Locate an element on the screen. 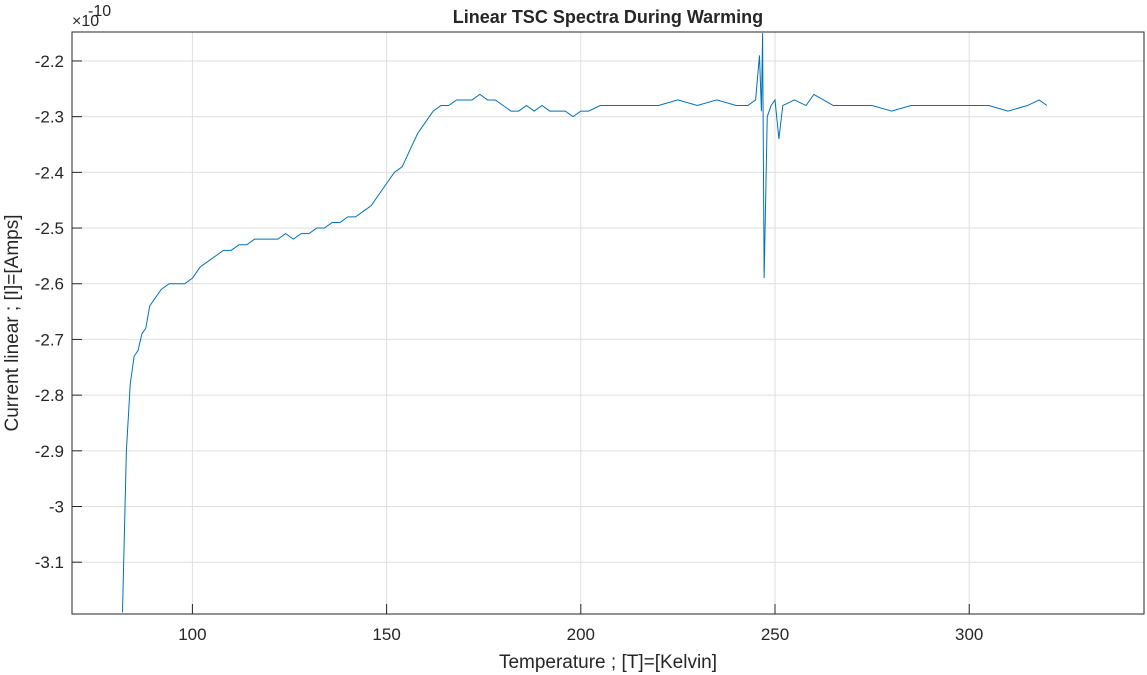 This screenshot has width=1147, height=675. x-tick-label: 300 is located at coordinates (969, 634).